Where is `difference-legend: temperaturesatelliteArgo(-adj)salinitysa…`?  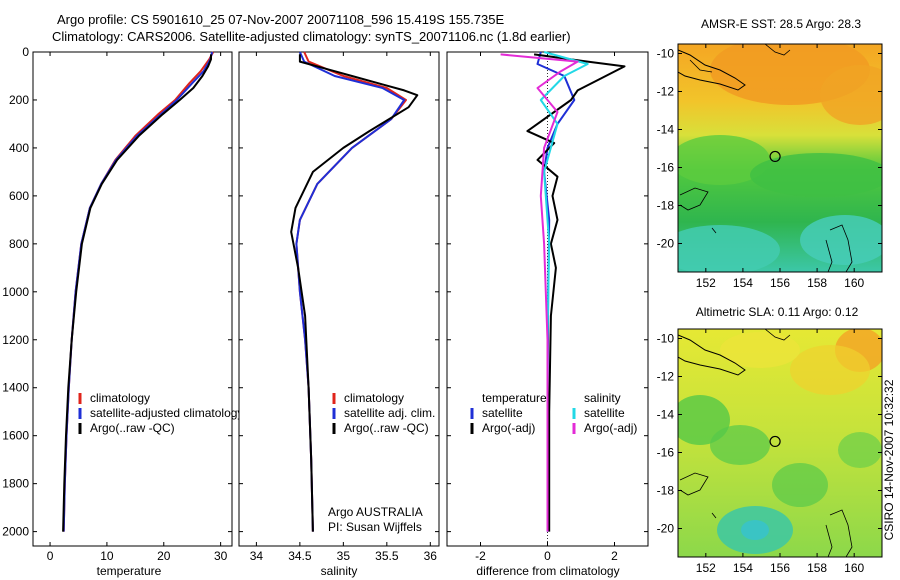
difference-legend: temperaturesatelliteArgo(-adj)salinitysa… is located at coordinates (553, 413).